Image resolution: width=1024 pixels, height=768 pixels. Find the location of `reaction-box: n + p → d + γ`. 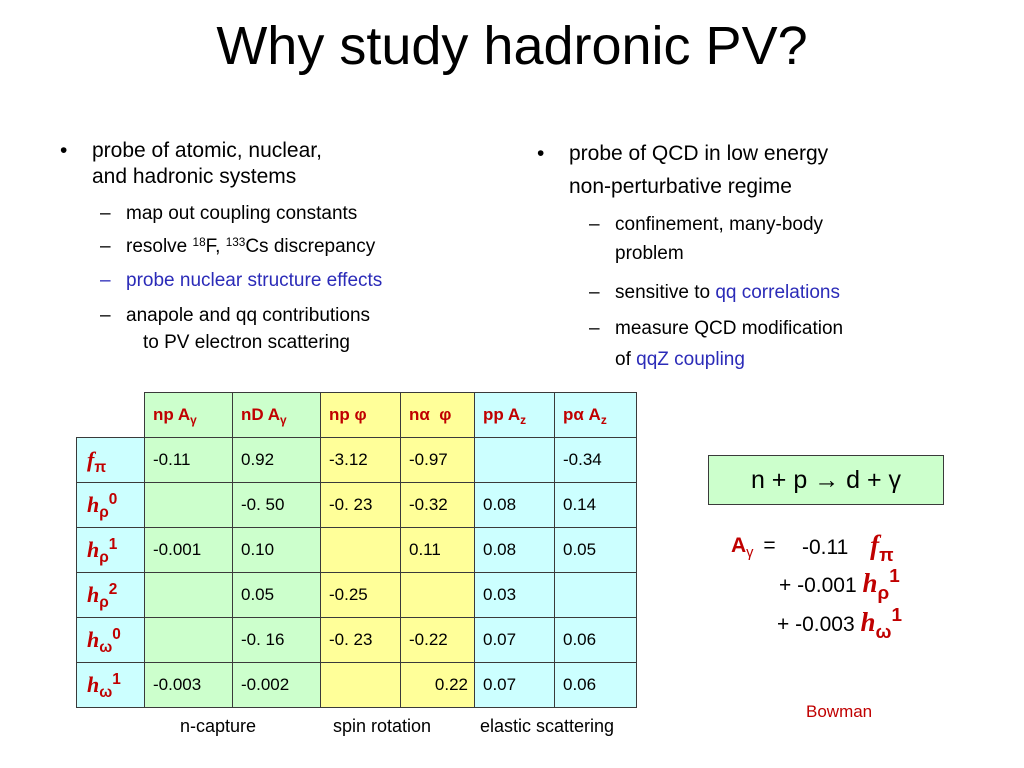

reaction-box: n + p → d + γ is located at coordinates (826, 480).